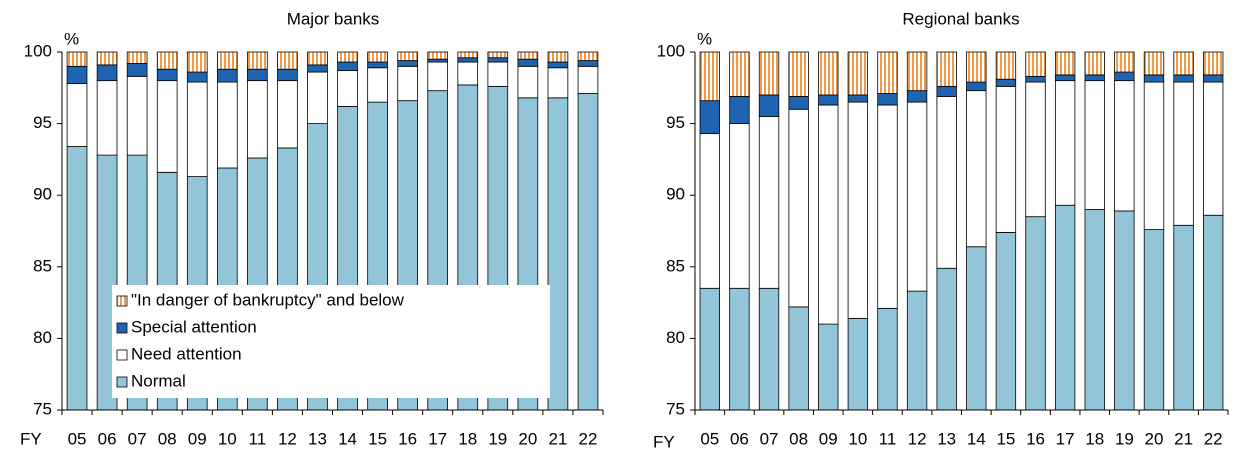 This screenshot has height=453, width=1238. Describe the element at coordinates (42, 194) in the screenshot. I see `y-tick-label: 90` at that location.